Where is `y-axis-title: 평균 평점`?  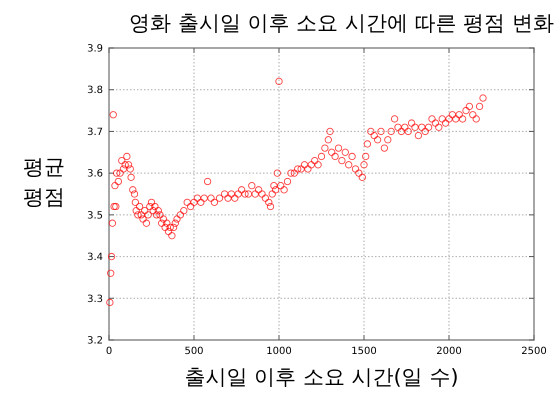 y-axis-title: 평균 평점 is located at coordinates (44, 182).